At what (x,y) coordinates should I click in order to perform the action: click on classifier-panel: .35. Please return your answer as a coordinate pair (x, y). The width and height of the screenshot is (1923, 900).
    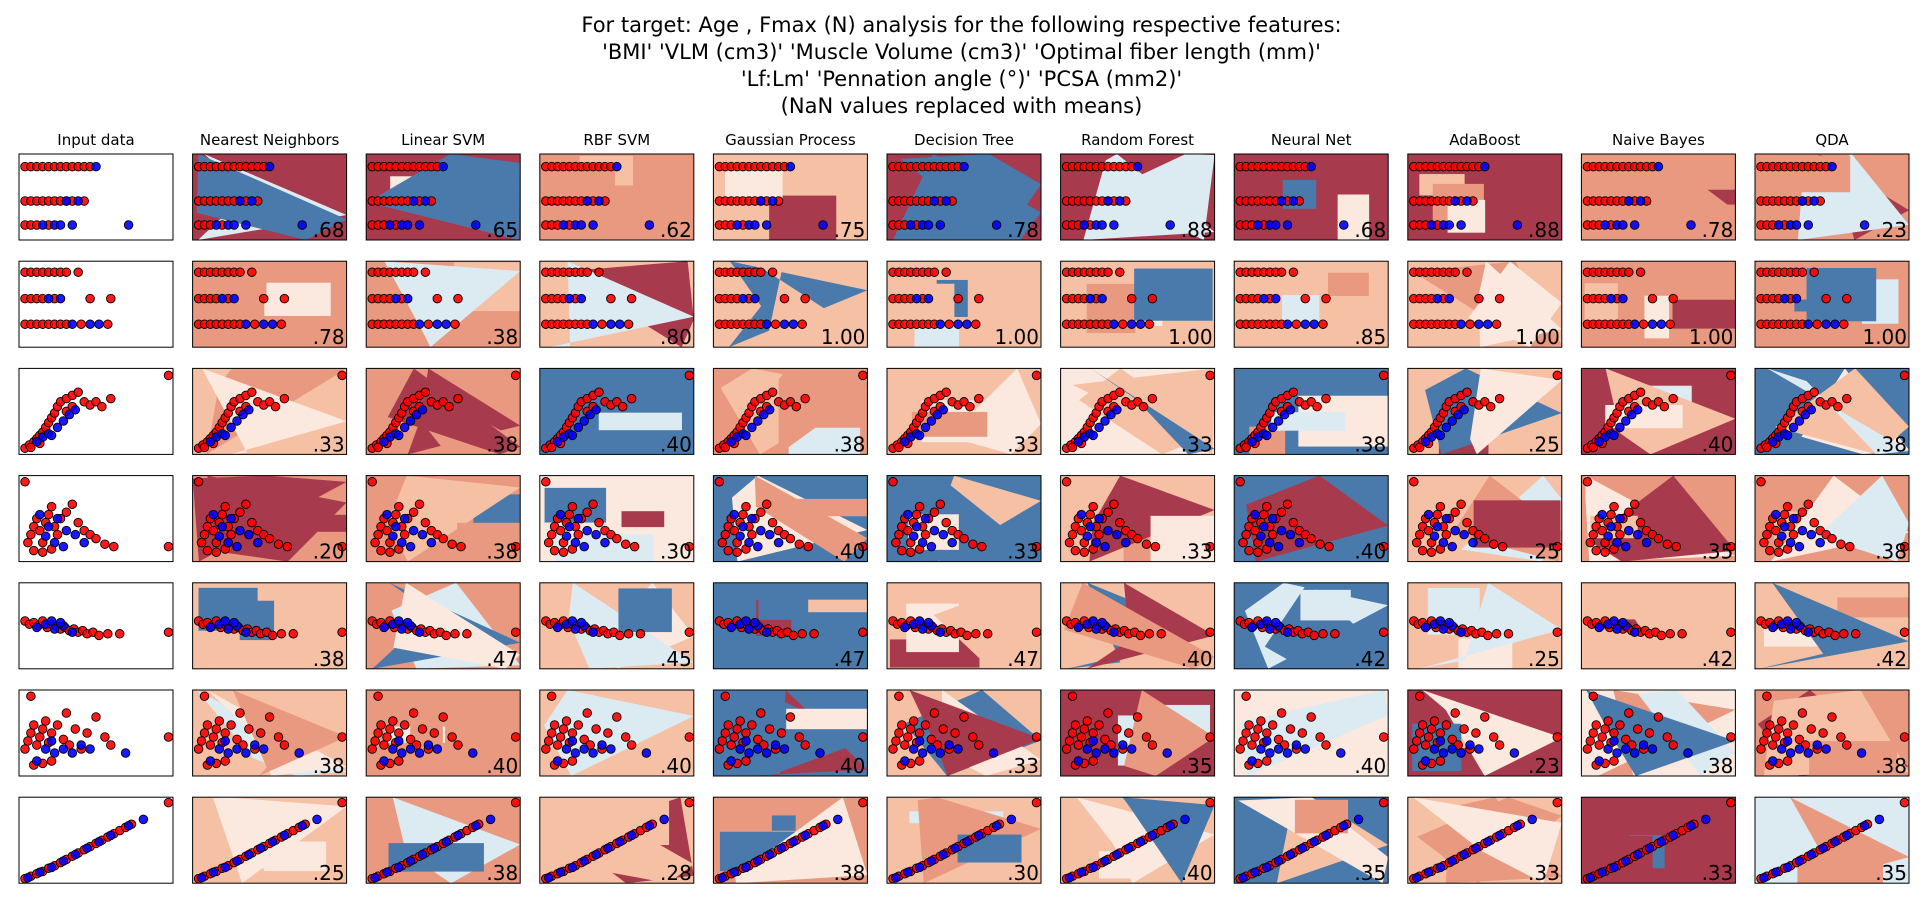
    Looking at the image, I should click on (1658, 519).